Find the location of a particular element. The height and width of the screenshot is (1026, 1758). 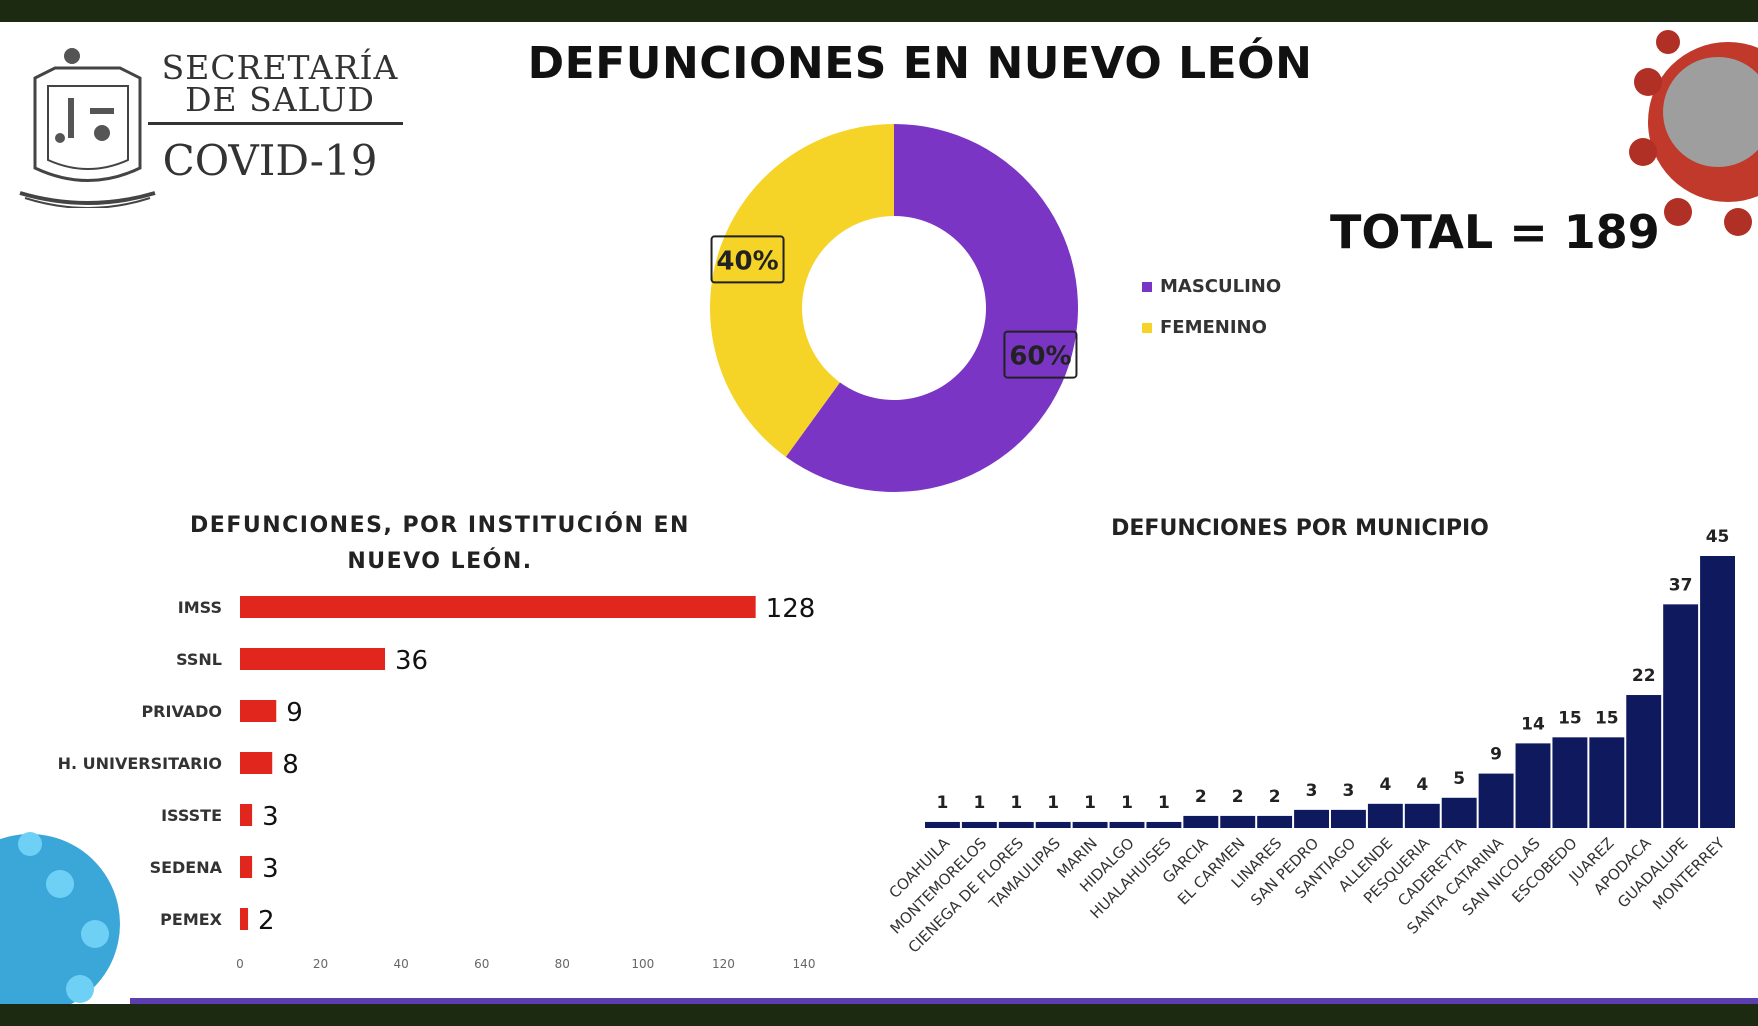

institution-x-tick: 20 is located at coordinates (320, 964).